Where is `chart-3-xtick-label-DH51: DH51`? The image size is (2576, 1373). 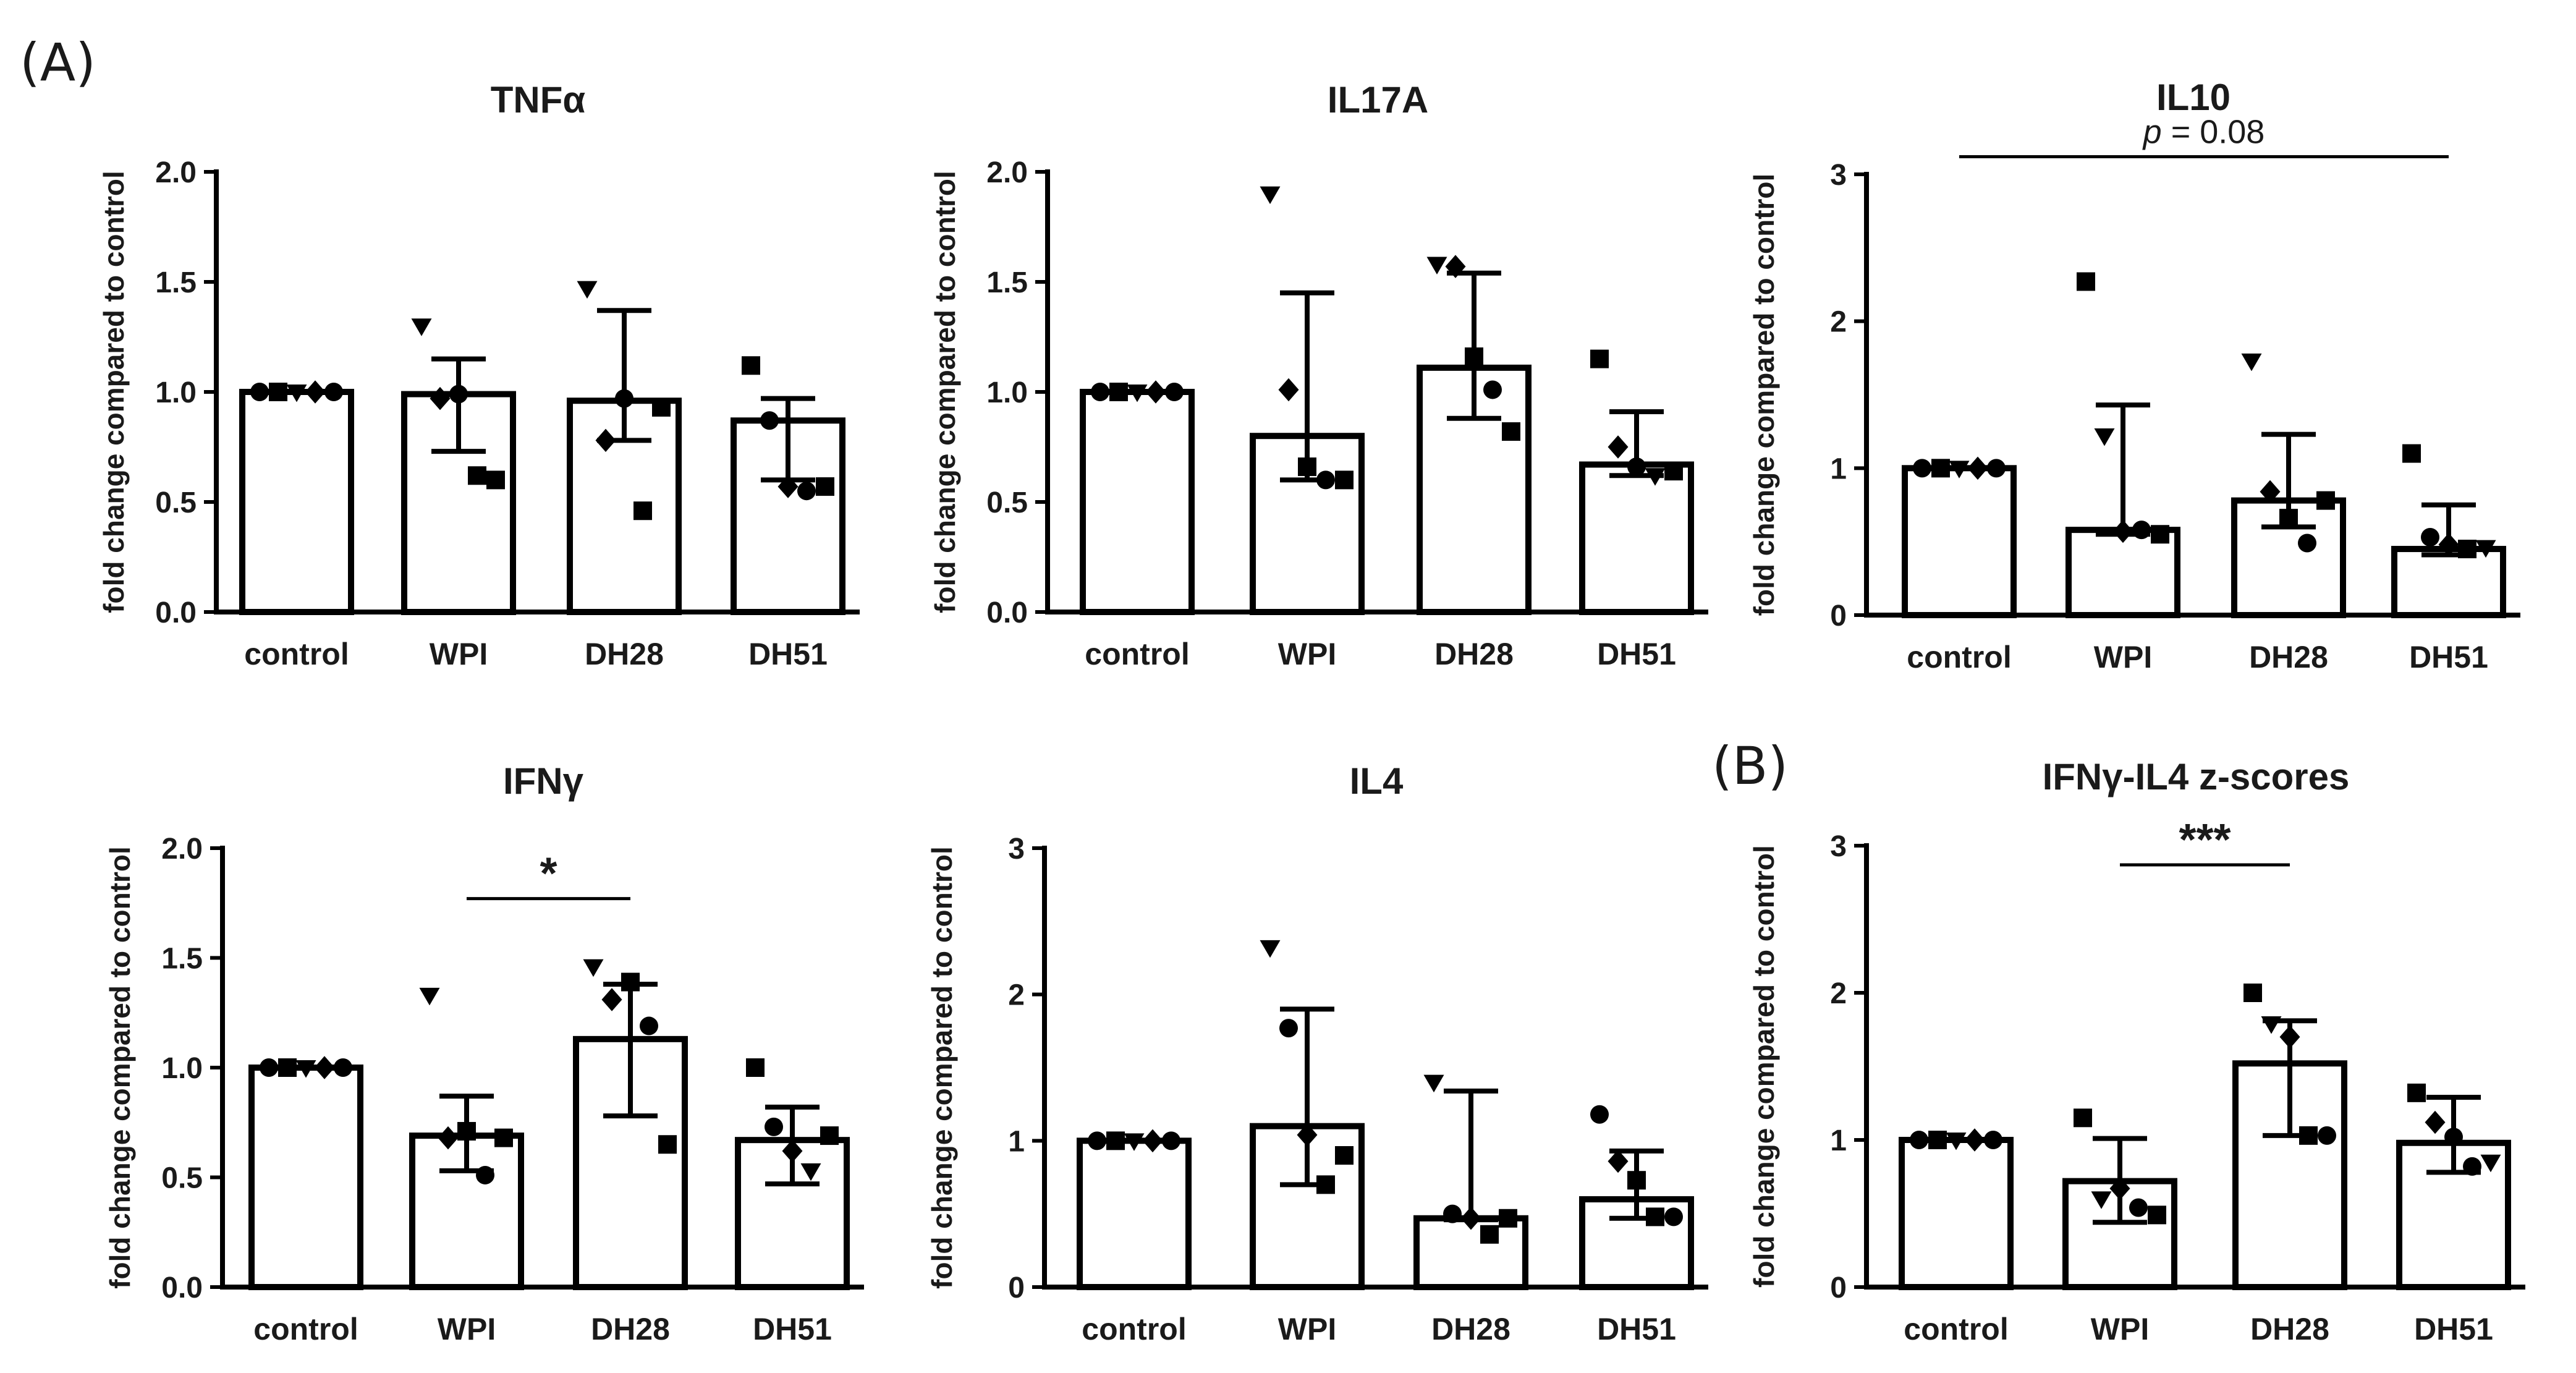
chart-3-xtick-label-DH51: DH51 is located at coordinates (2448, 657).